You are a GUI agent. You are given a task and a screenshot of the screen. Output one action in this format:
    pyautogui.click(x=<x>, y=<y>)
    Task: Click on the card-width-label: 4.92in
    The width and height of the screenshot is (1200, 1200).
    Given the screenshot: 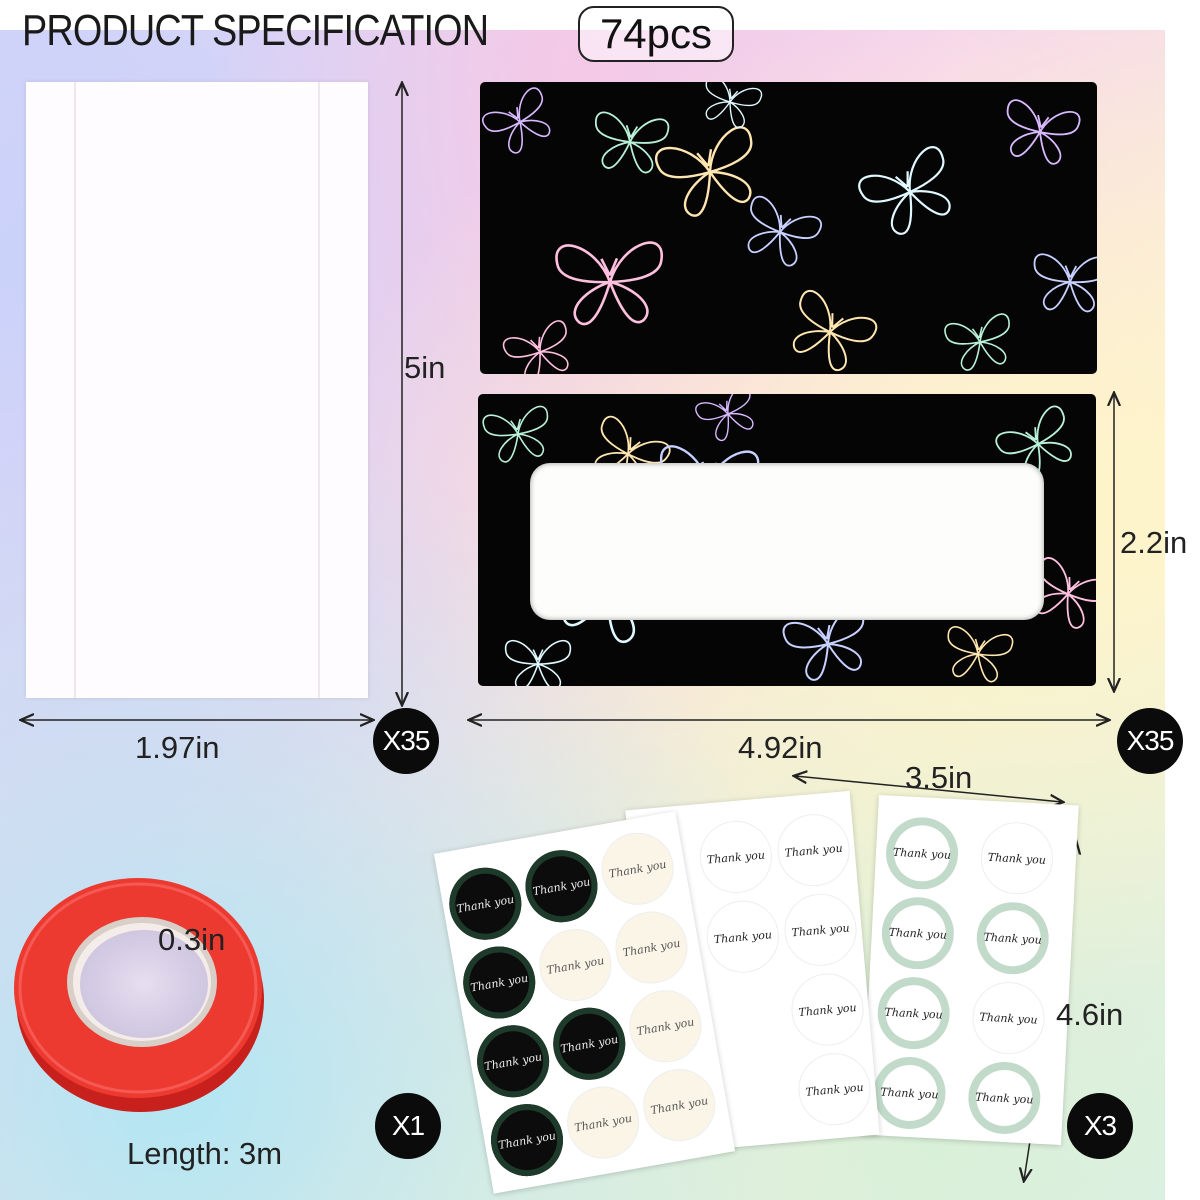 What is the action you would take?
    pyautogui.click(x=780, y=747)
    